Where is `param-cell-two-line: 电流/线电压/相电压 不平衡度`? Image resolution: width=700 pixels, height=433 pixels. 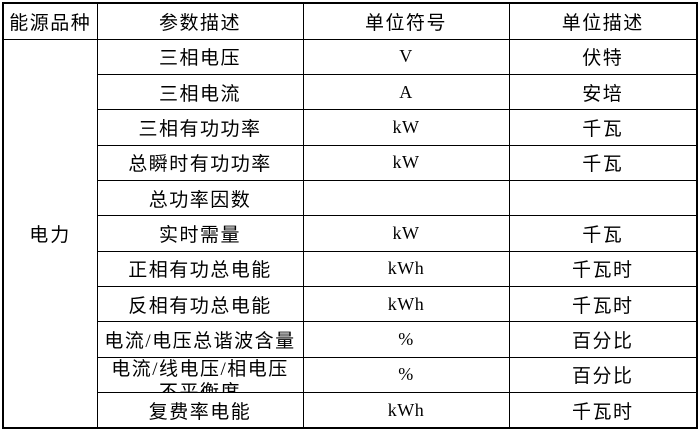 param-cell-two-line: 电流/线电压/相电压 不平衡度 is located at coordinates (200, 375).